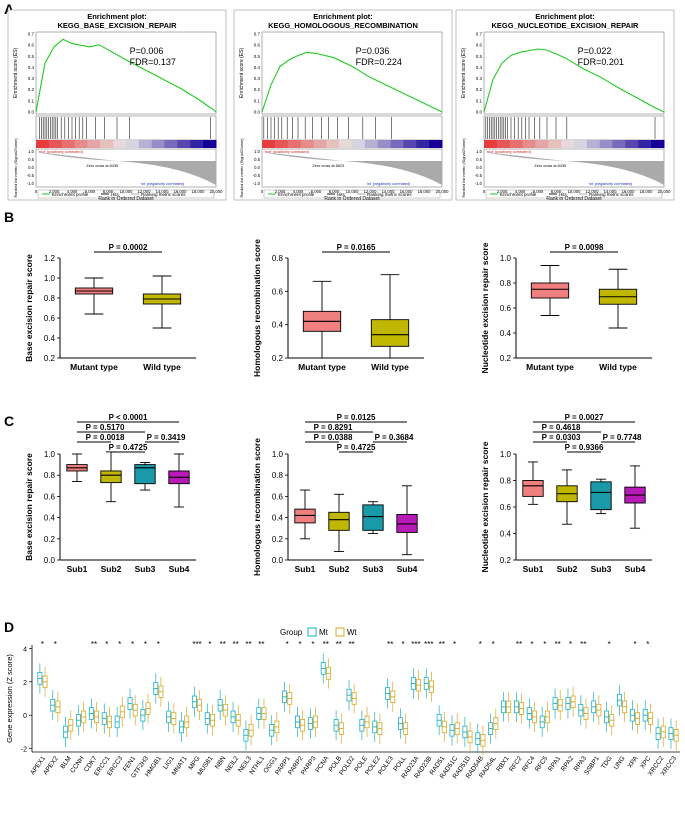 This screenshot has width=685, height=818. Describe the element at coordinates (356, 247) in the screenshot. I see `comparison-p-value: P = 0.0165` at that location.